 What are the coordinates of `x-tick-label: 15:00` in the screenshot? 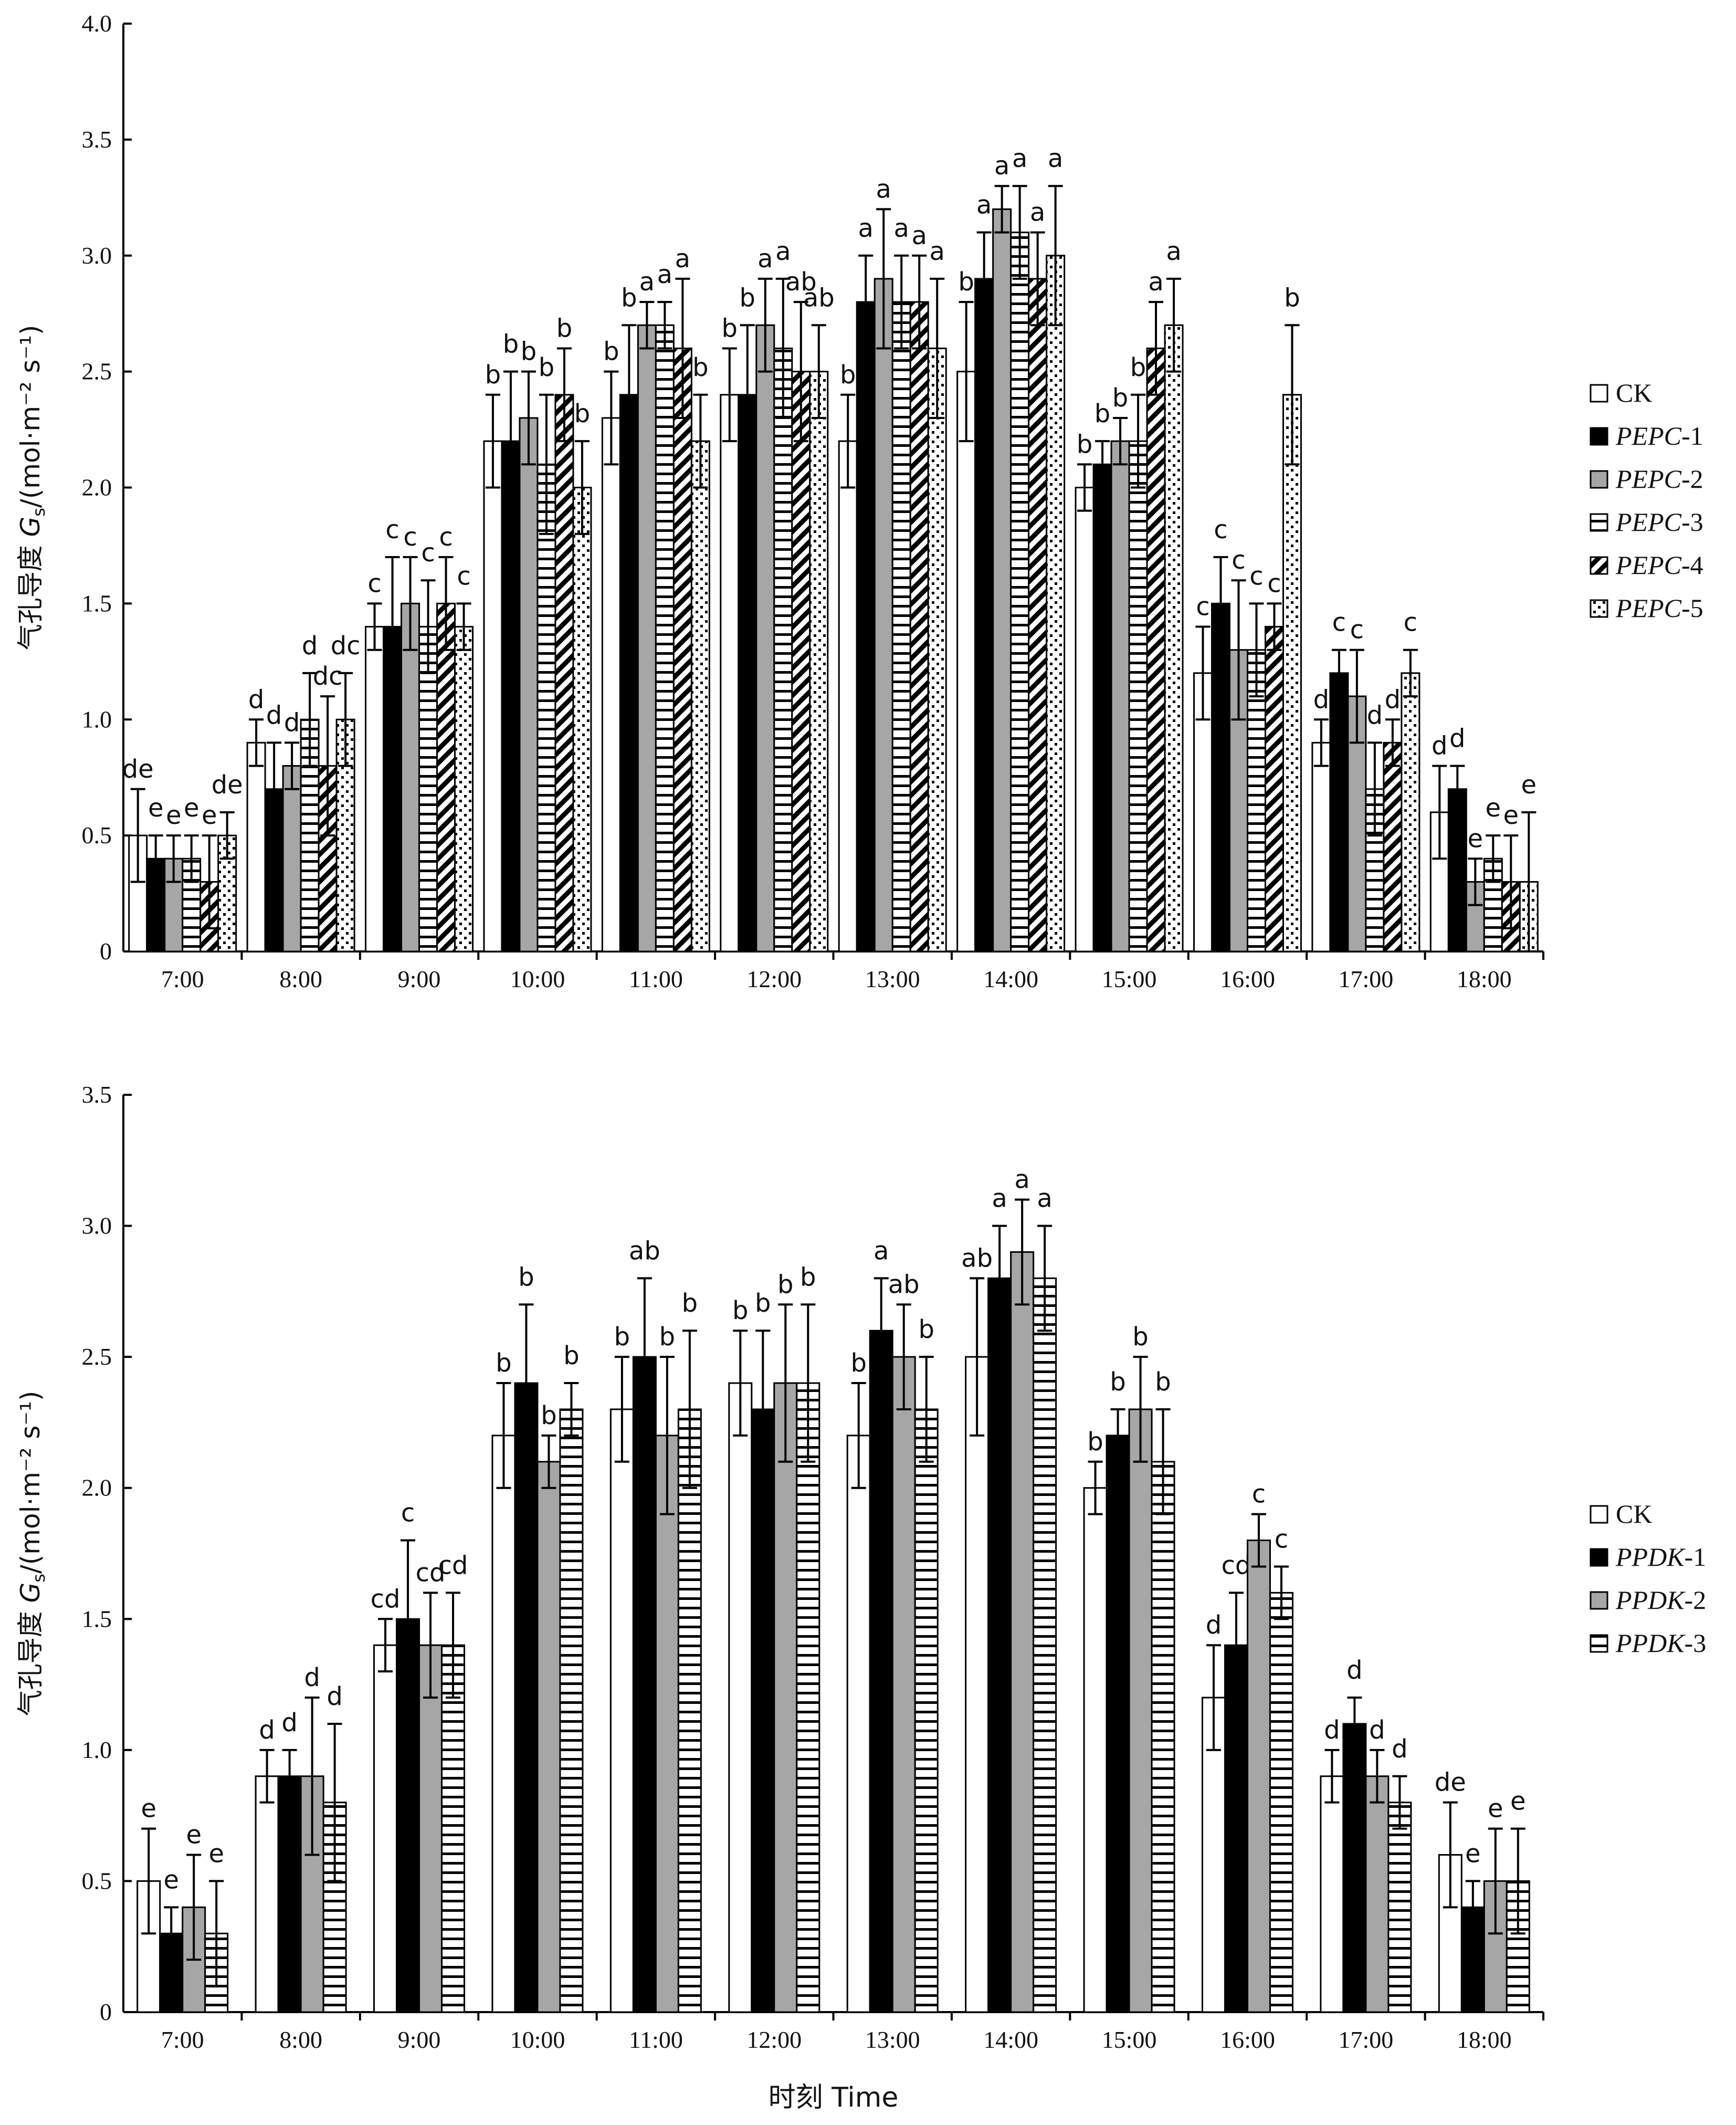 It's located at (1129, 979).